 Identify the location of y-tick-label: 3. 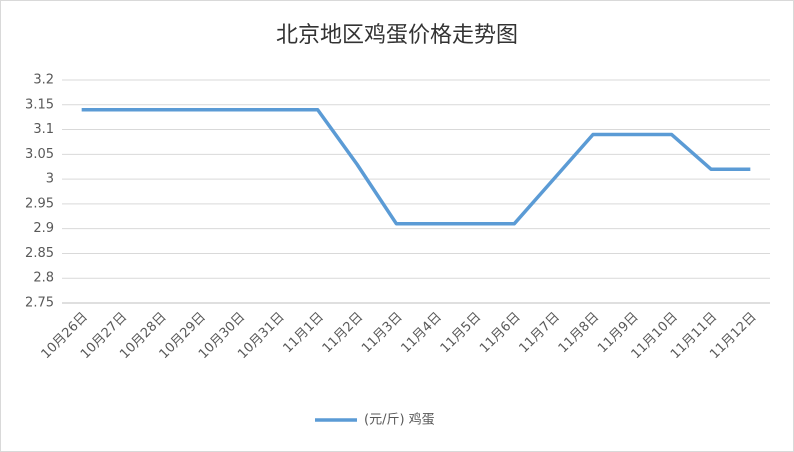
(50, 179).